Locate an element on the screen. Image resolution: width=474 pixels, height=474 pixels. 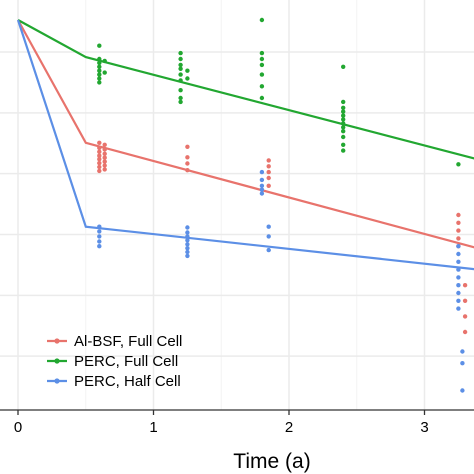
x-tick-label-2: 2 is located at coordinates (289, 427).